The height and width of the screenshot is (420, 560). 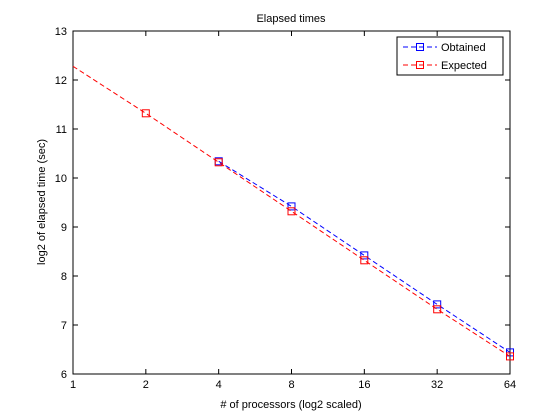 I want to click on y-axis-label: log2 of elapsed time (sec), so click(x=42, y=202).